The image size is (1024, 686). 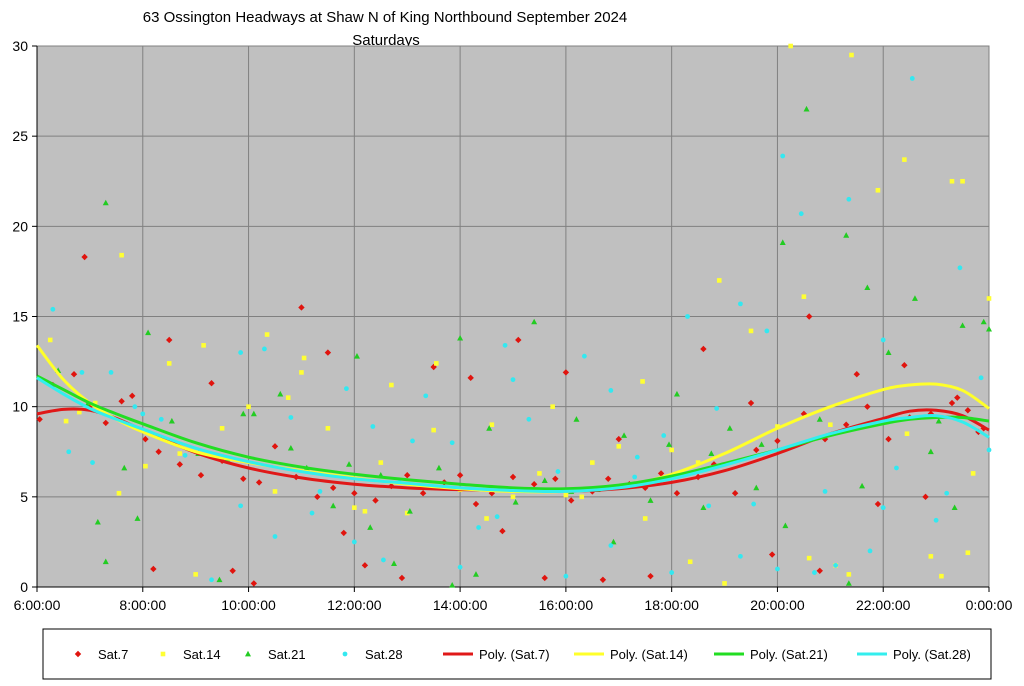 What do you see at coordinates (20, 136) in the screenshot?
I see `y-tick-label: 25` at bounding box center [20, 136].